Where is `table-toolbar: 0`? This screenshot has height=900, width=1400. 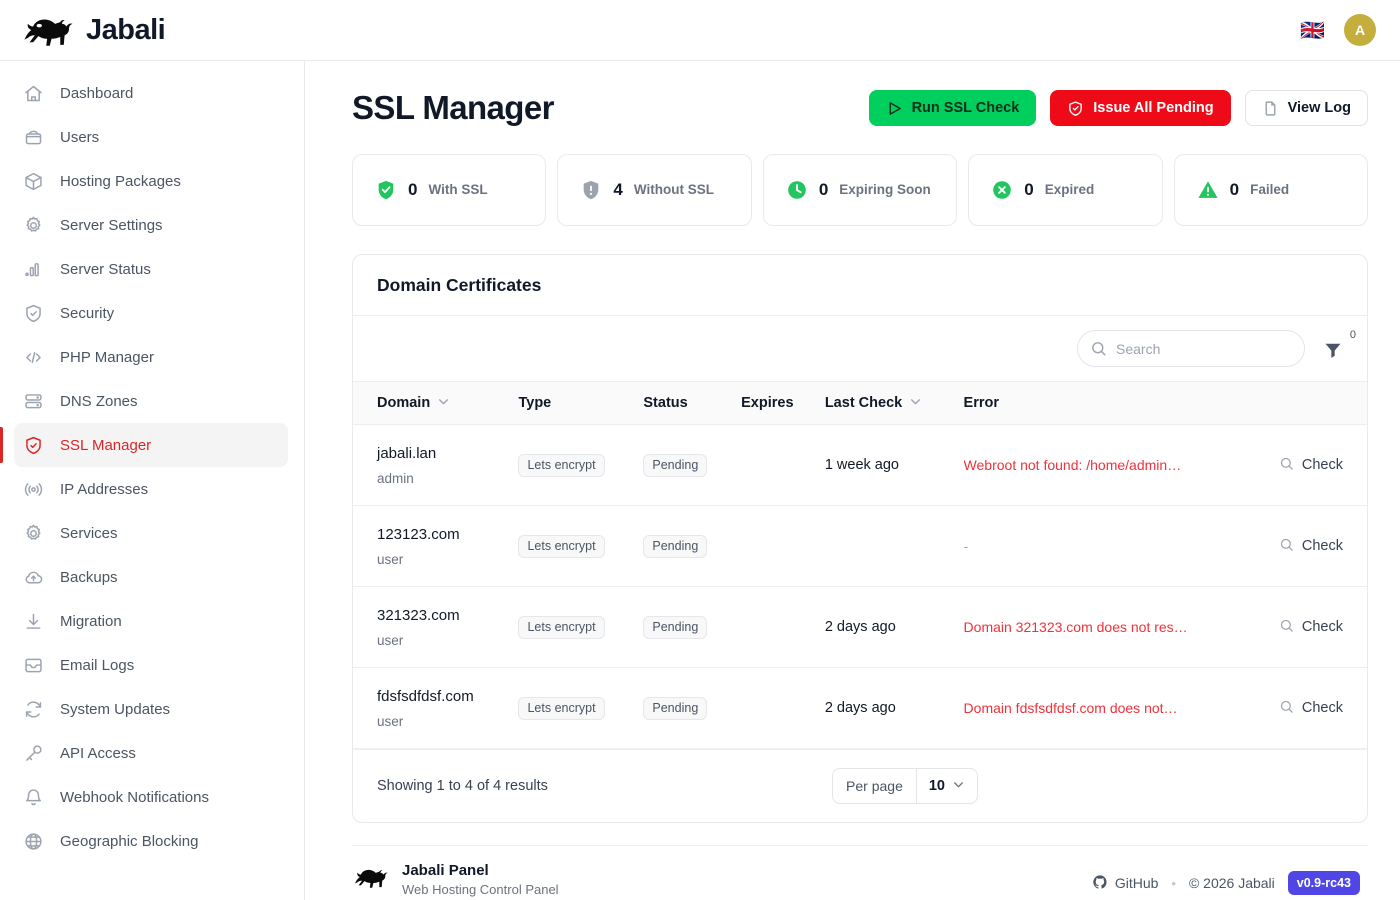 table-toolbar: 0 is located at coordinates (860, 348).